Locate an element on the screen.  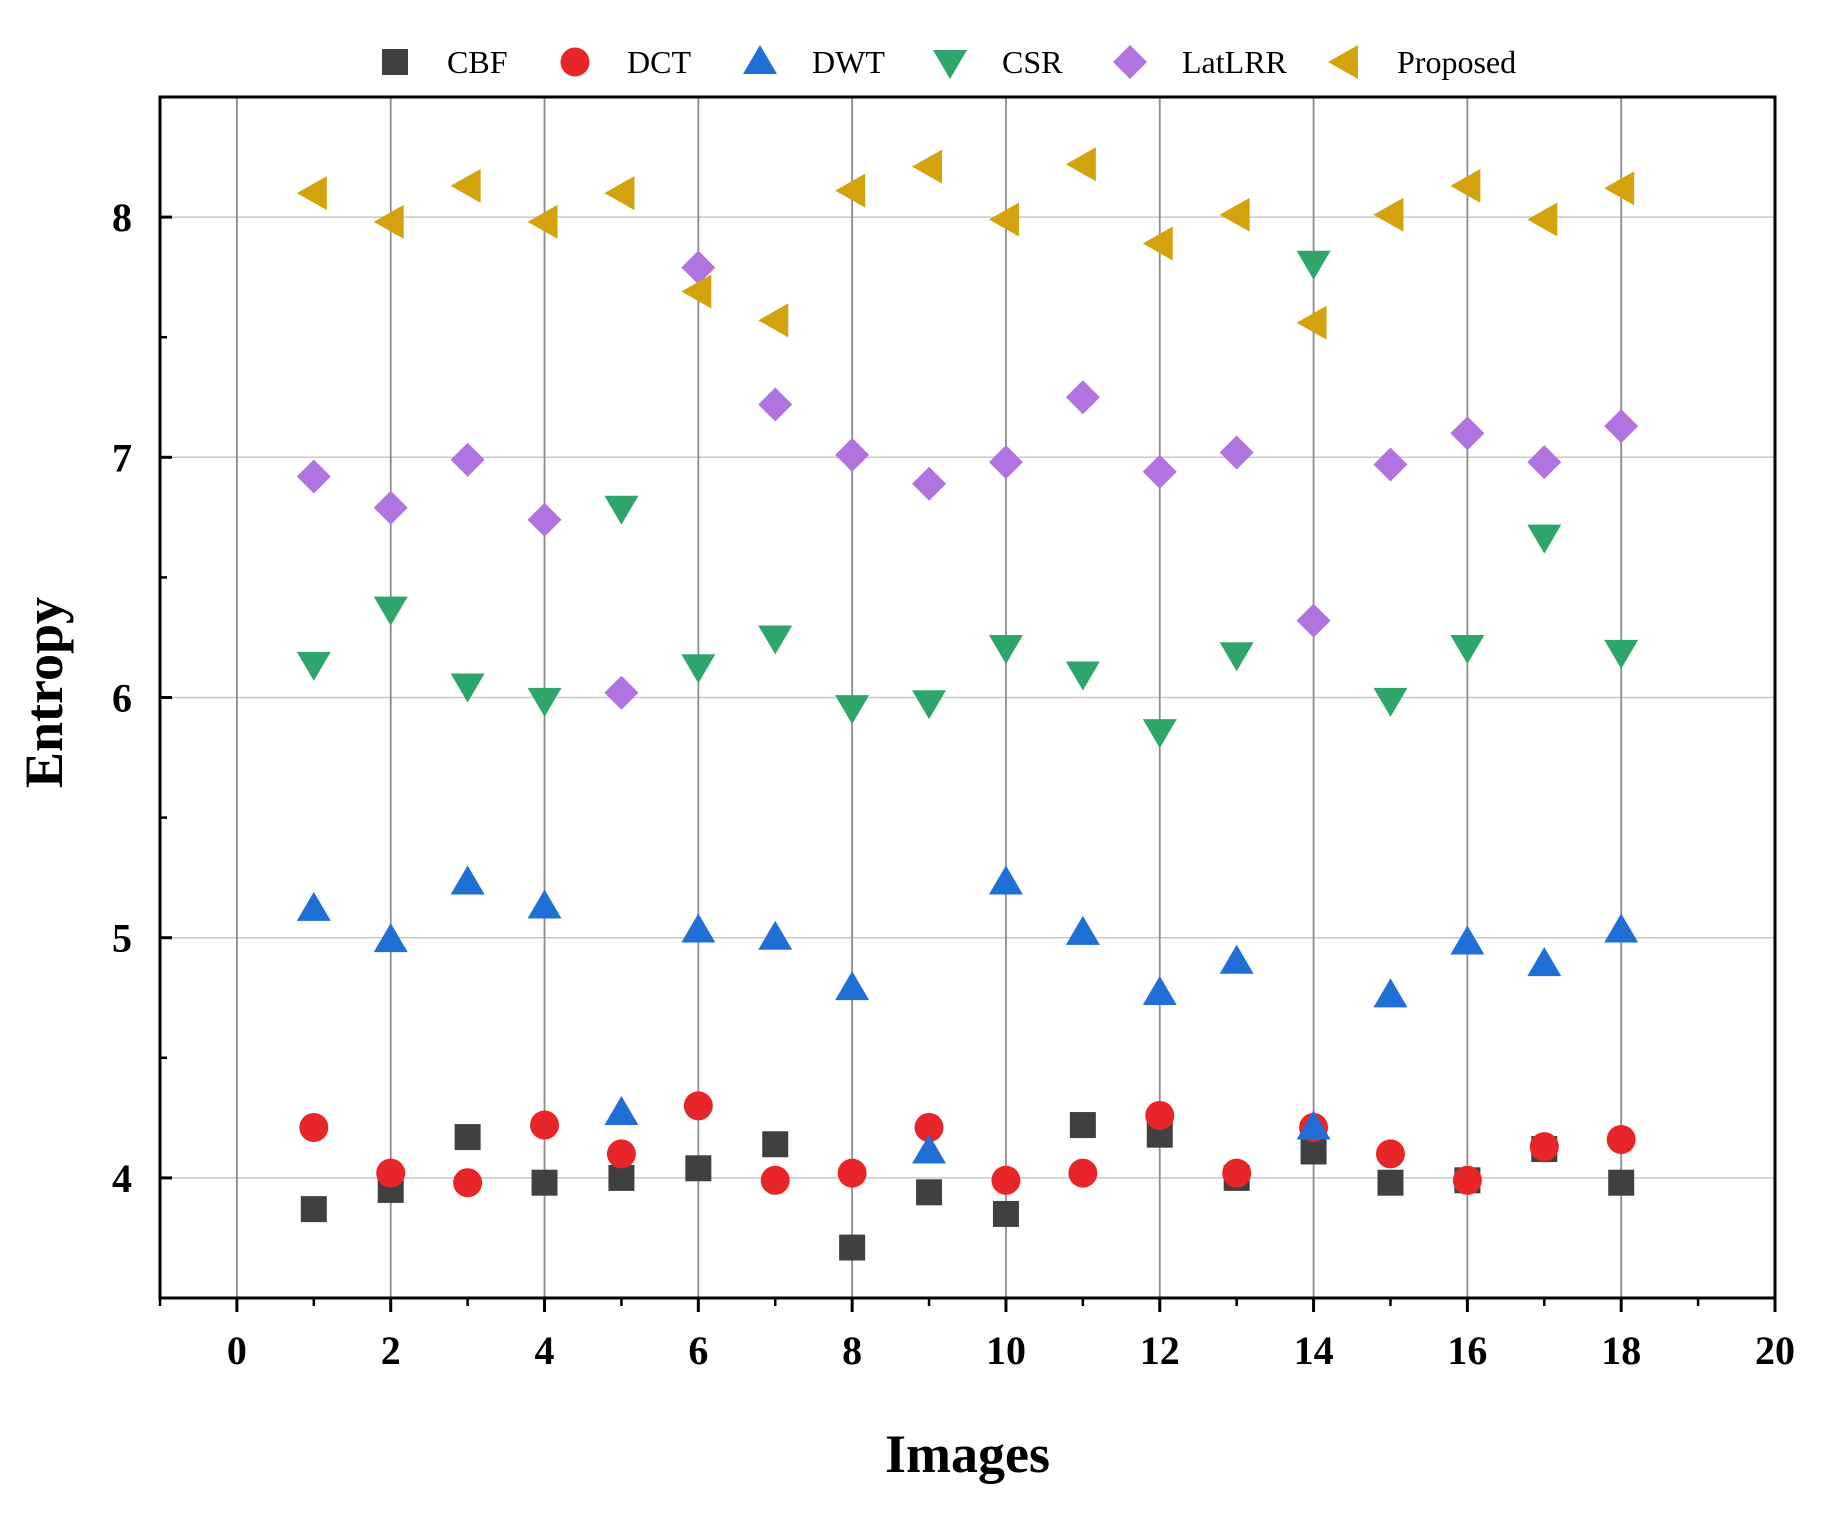
series-dwt is located at coordinates (967, 1014).